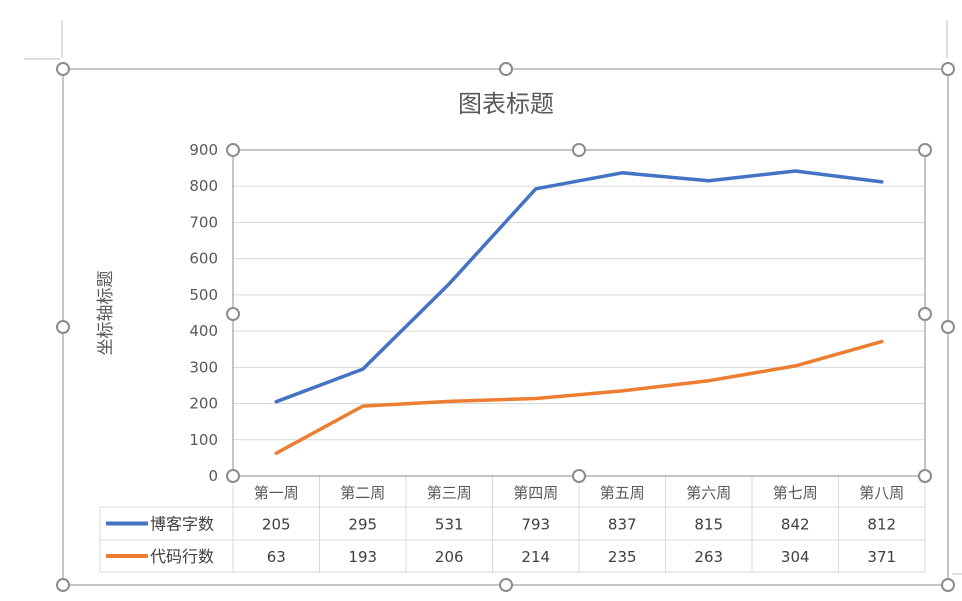 Image resolution: width=962 pixels, height=601 pixels. Describe the element at coordinates (449, 493) in the screenshot. I see `x-category-label: 第三周` at that location.